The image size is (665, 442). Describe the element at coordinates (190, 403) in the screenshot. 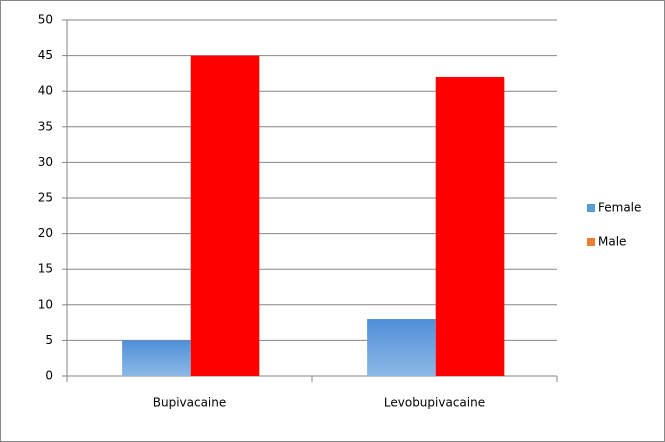

I see `x-tick-label: Bupivacaine` at that location.